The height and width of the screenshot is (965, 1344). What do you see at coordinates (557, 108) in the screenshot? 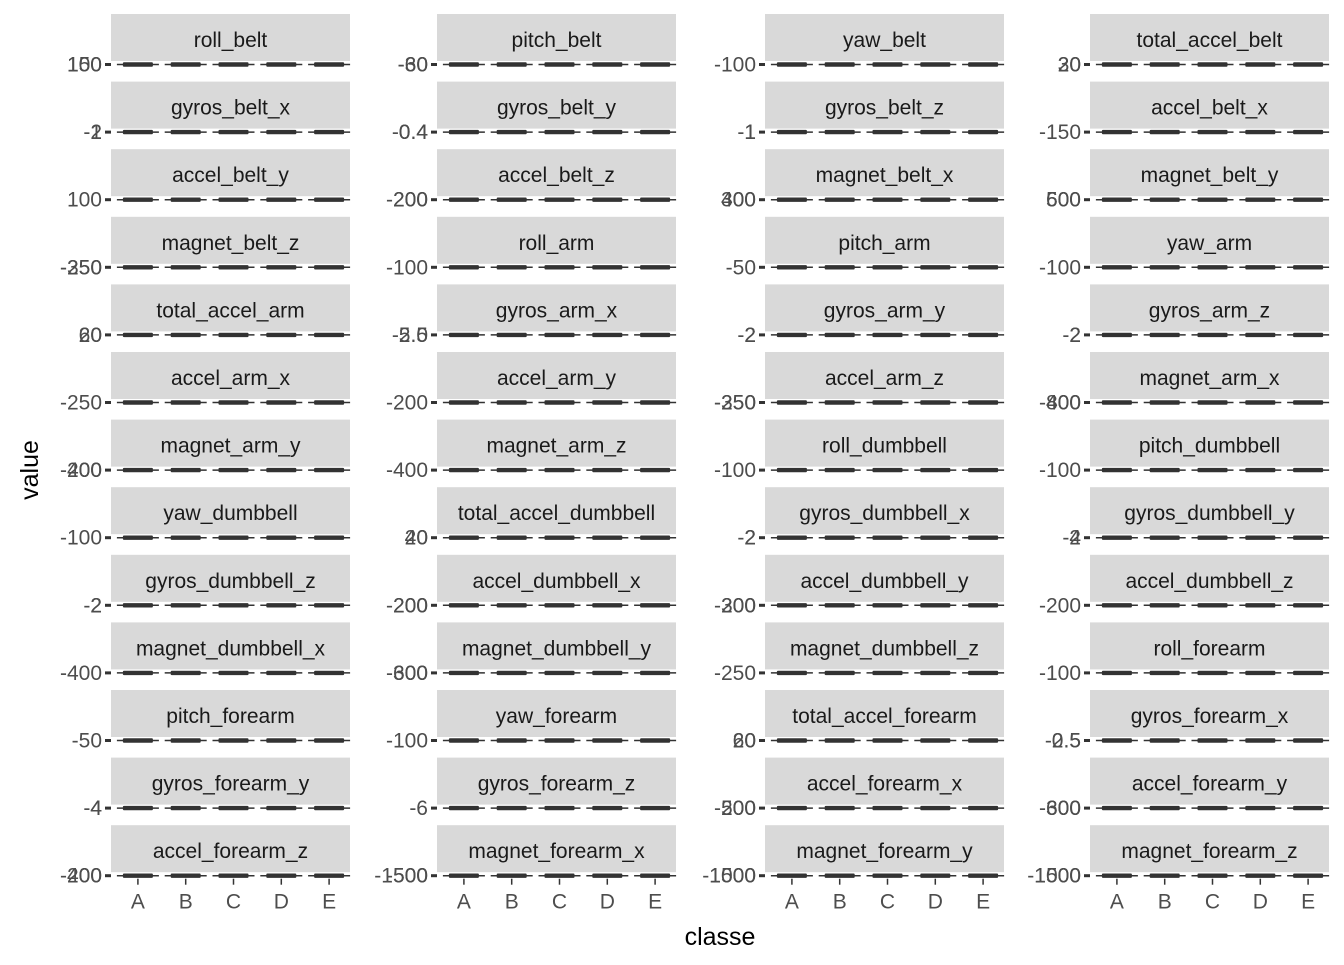
I see `facet-title: gyros_belt_y` at bounding box center [557, 108].